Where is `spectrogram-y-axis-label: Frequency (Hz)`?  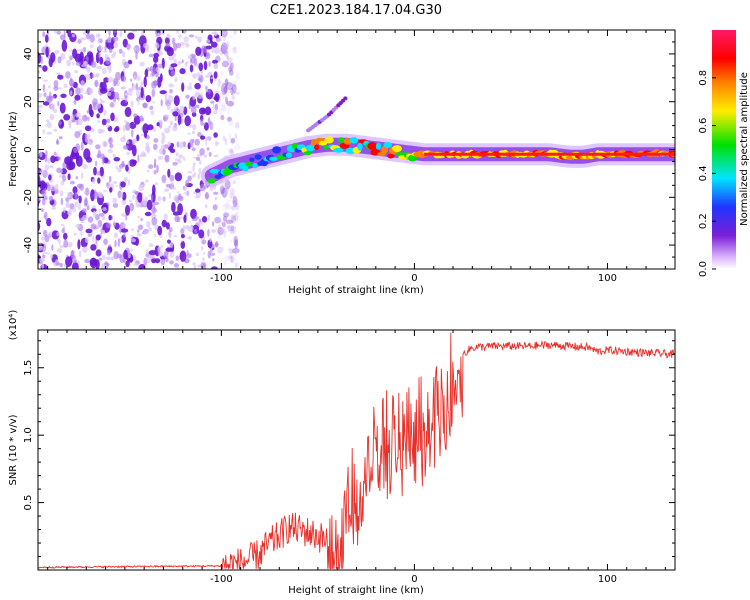
spectrogram-y-axis-label: Frequency (Hz) is located at coordinates (13, 149).